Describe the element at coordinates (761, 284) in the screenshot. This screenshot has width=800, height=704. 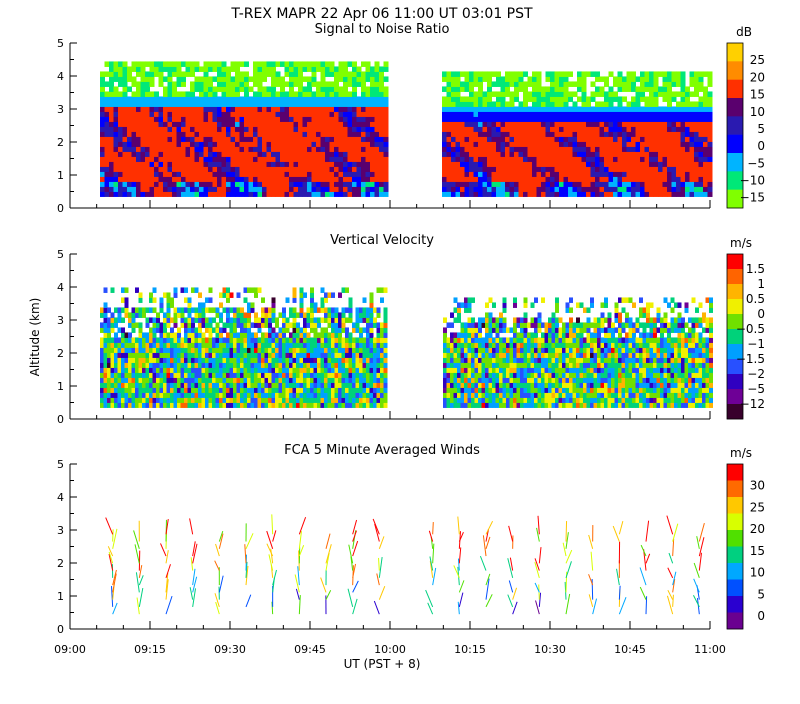
I see `colorbar-label: 1` at that location.